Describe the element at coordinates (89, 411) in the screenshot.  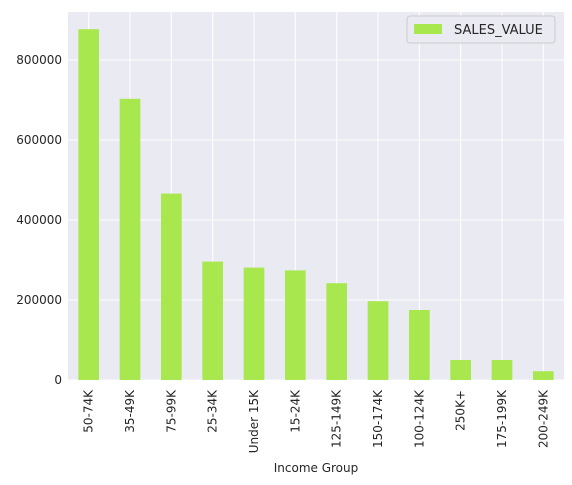
I see `x-tick-label: 50-74K` at that location.